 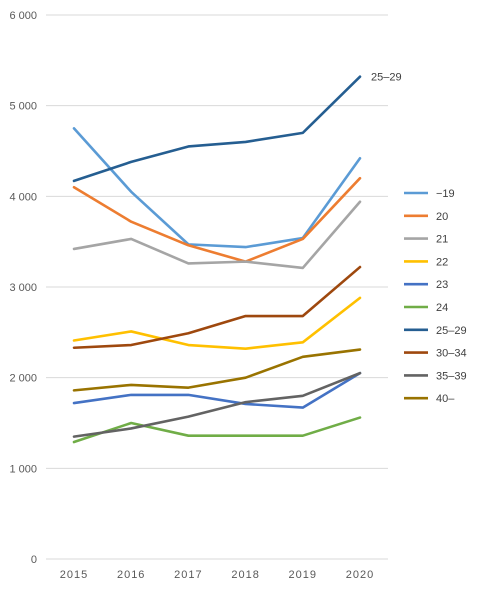 What do you see at coordinates (303, 575) in the screenshot?
I see `x-tick-label: 2019` at bounding box center [303, 575].